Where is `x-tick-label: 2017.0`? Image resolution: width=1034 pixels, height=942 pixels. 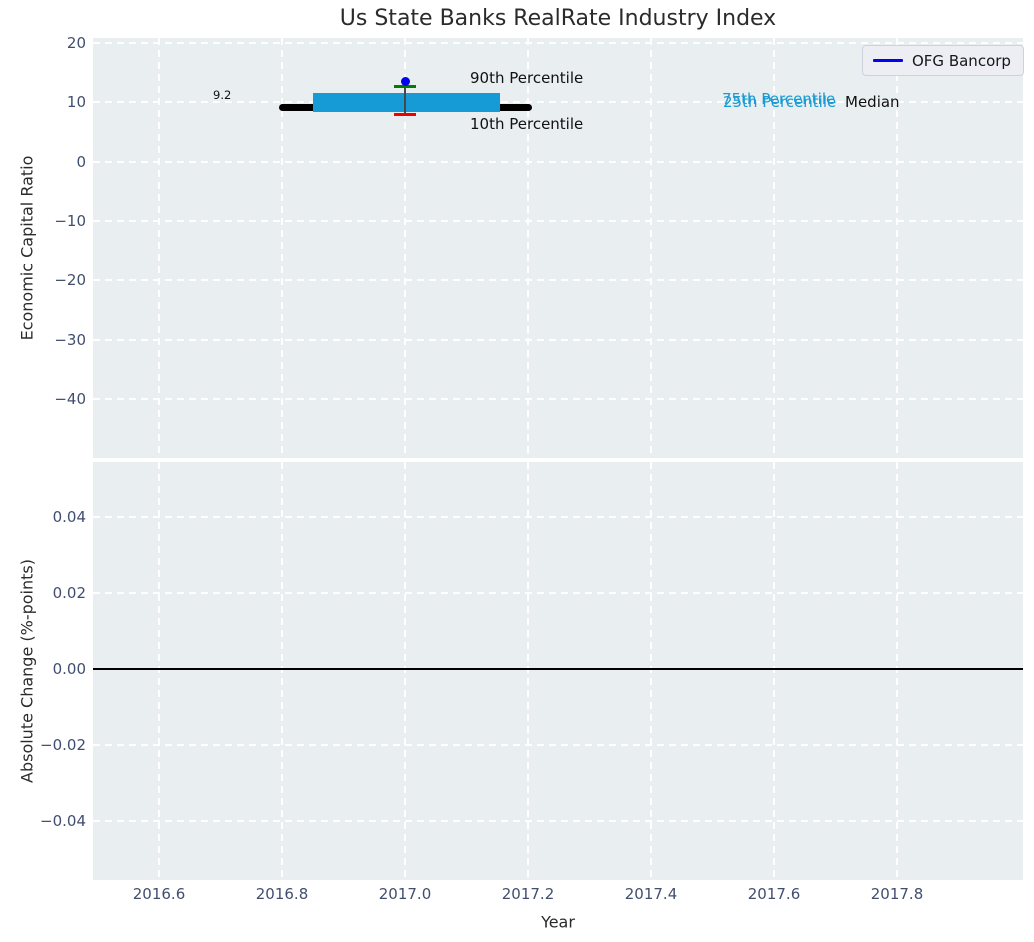
x-tick-label: 2017.0 is located at coordinates (405, 894).